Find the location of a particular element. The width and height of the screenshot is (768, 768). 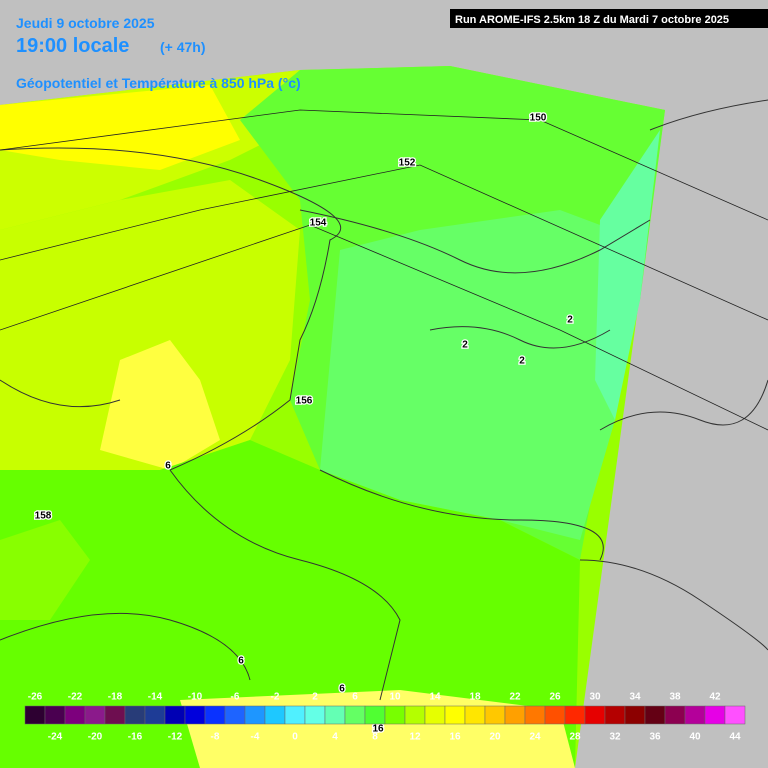

scale-label: 44 is located at coordinates (735, 737).